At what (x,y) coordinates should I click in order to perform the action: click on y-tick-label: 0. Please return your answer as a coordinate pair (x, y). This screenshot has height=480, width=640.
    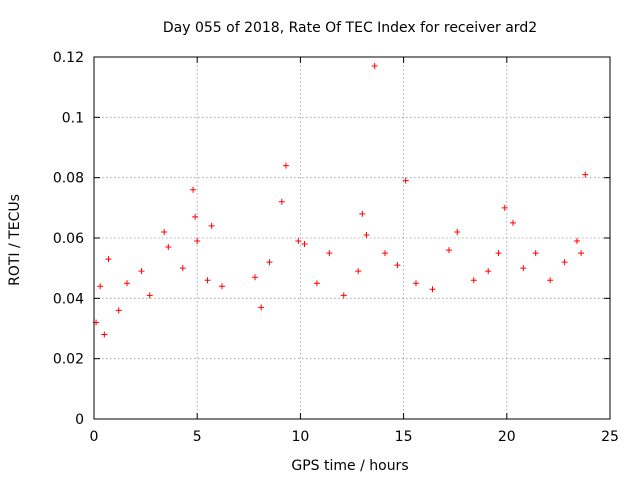
    Looking at the image, I should click on (79, 420).